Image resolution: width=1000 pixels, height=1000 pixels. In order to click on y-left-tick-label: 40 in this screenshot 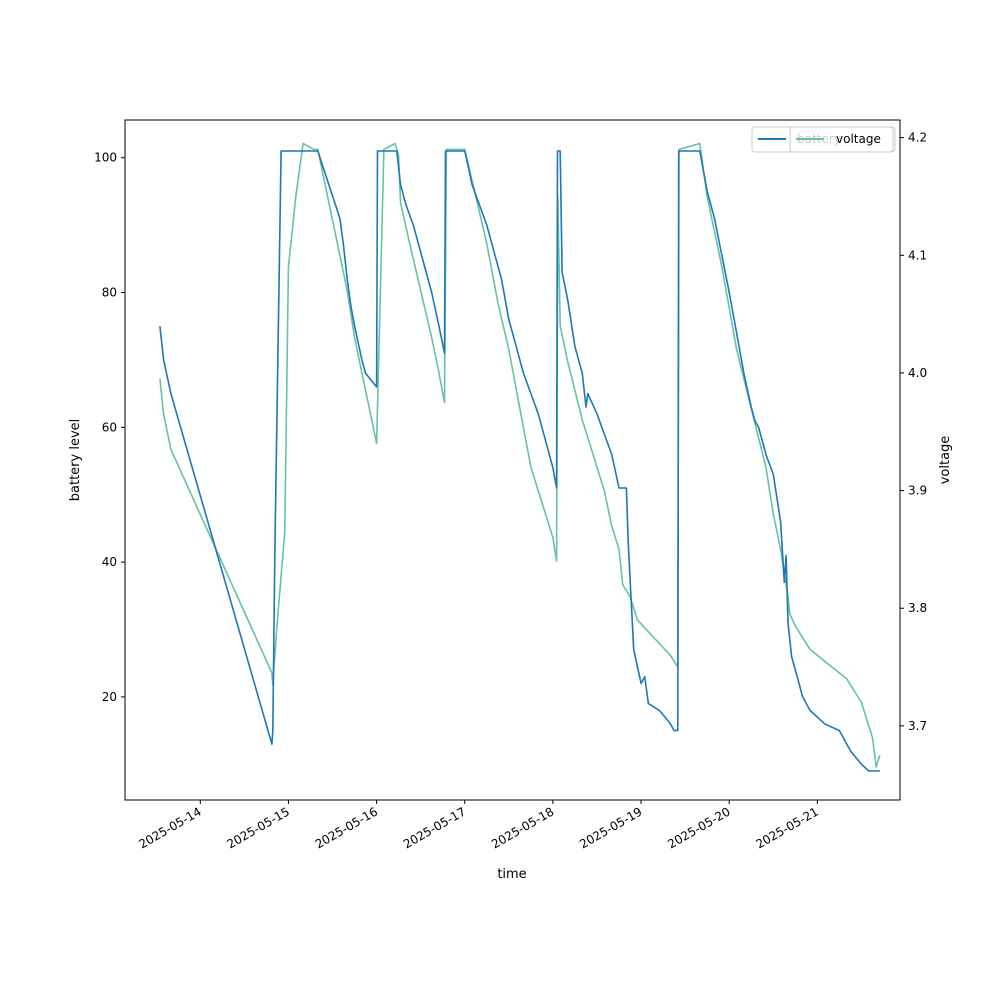, I will do `click(109, 562)`.